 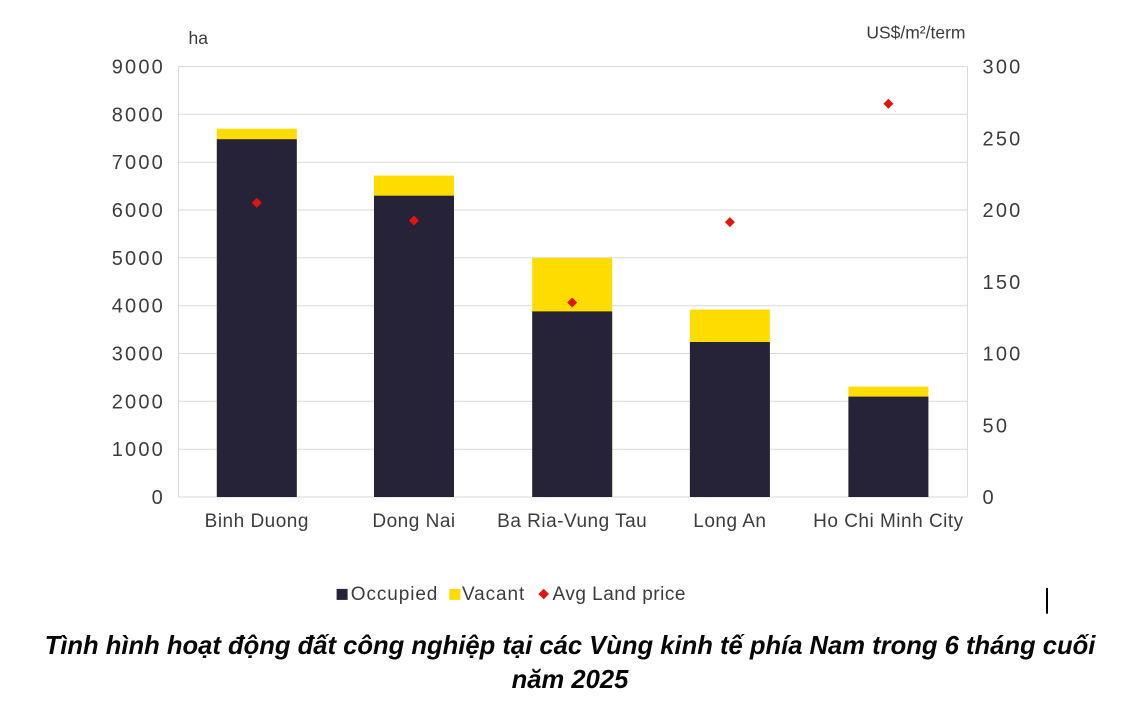 What do you see at coordinates (413, 521) in the screenshot?
I see `svg-text: Dong Nai` at bounding box center [413, 521].